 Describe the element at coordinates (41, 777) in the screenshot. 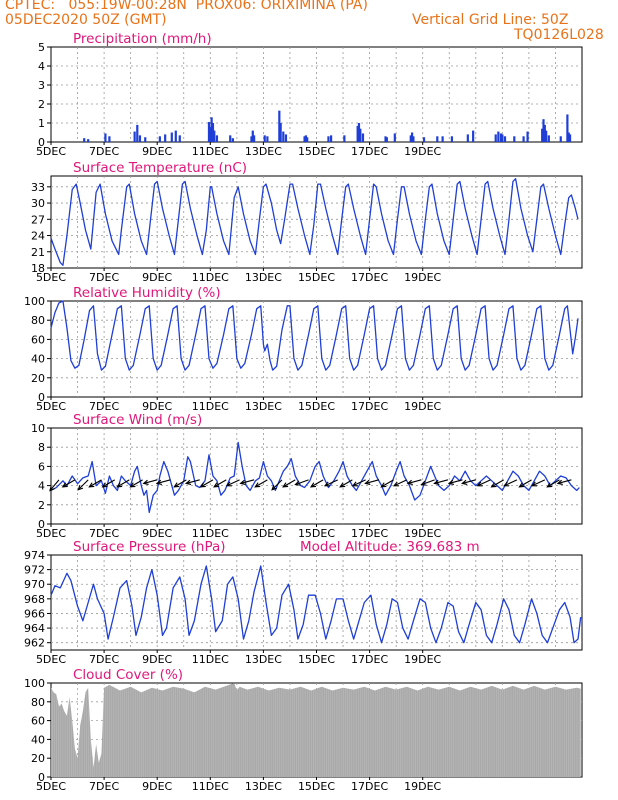

I see `y-tick-label: 0` at that location.